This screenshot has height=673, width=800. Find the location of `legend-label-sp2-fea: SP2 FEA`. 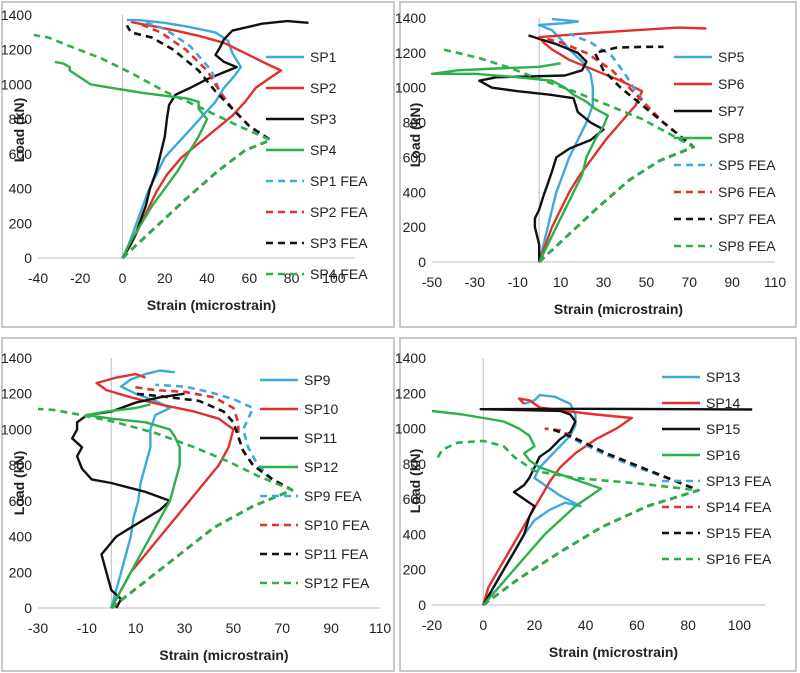

legend-label-sp2-fea: SP2 FEA is located at coordinates (339, 212).